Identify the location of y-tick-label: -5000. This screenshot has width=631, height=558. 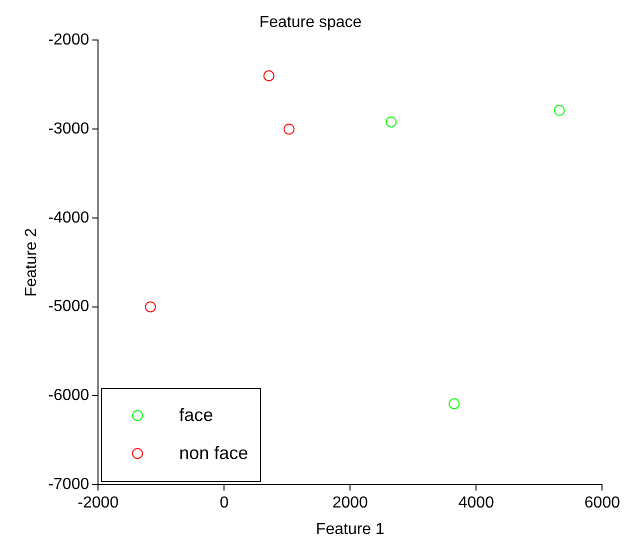
(69, 307).